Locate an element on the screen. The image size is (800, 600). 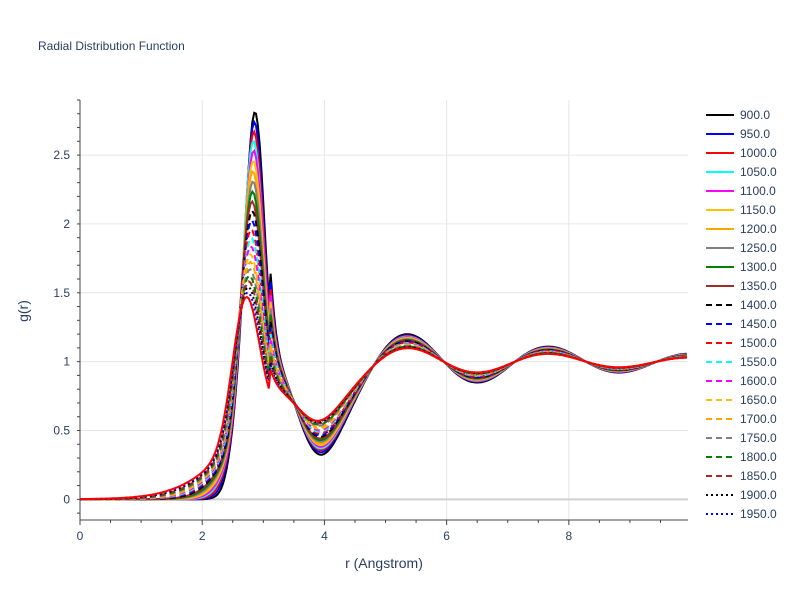
legend-item: 1200.0 is located at coordinates (741, 229).